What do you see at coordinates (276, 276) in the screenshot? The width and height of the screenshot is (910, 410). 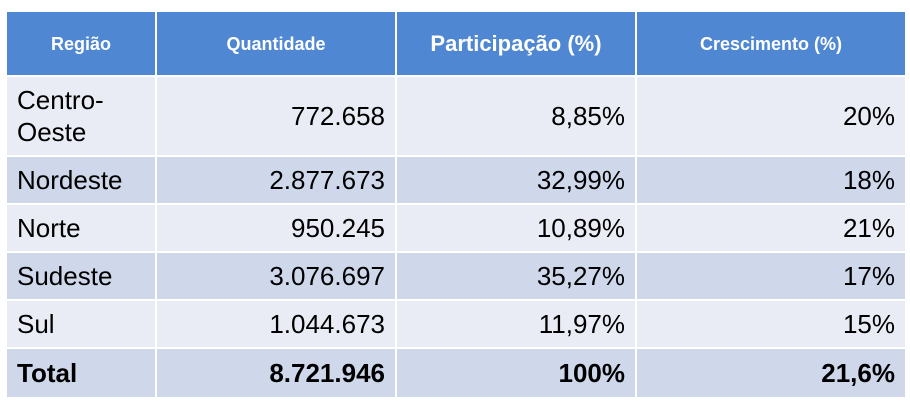 I see `cell-quantidade: 3.076.697` at bounding box center [276, 276].